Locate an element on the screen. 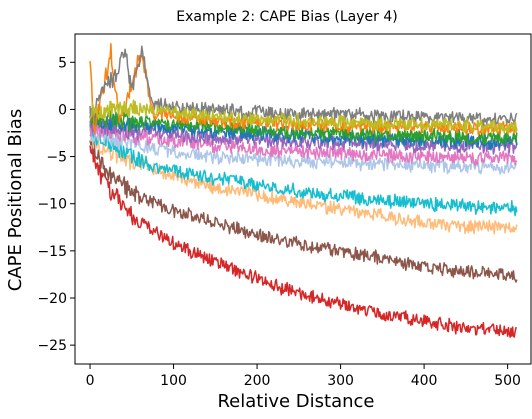 The image size is (532, 419). y-tick-label--5: −5 is located at coordinates (56, 158).